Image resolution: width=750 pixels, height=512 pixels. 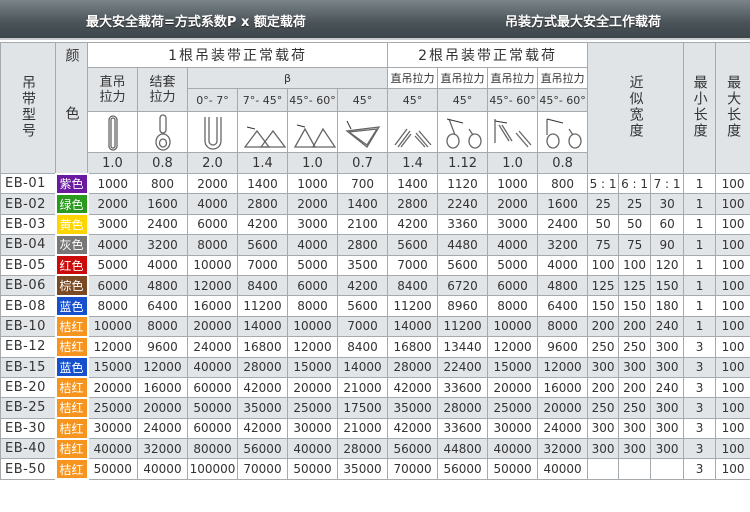 What do you see at coordinates (463, 224) in the screenshot?
I see `load-cell: 3360` at bounding box center [463, 224].